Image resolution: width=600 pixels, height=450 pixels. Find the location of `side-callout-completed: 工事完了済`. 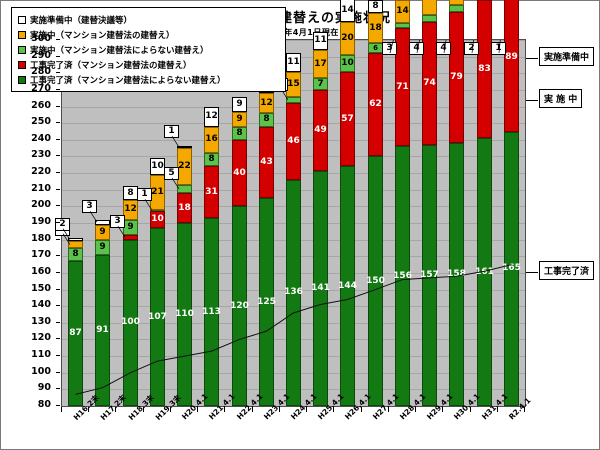

side-callout-completed: 工事完了済 is located at coordinates (567, 270).